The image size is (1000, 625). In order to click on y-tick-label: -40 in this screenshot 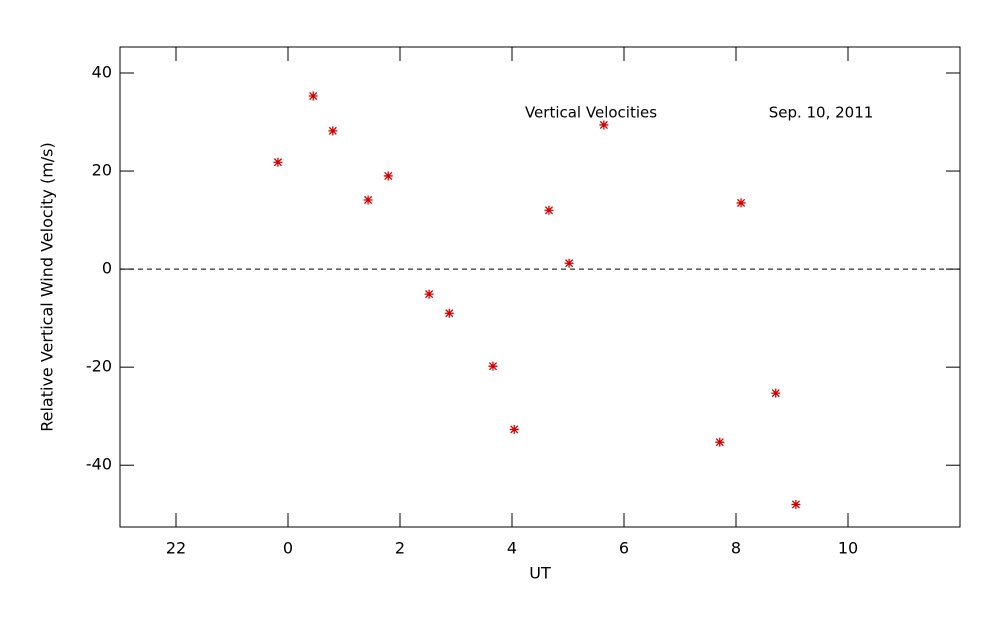, I will do `click(99, 464)`.